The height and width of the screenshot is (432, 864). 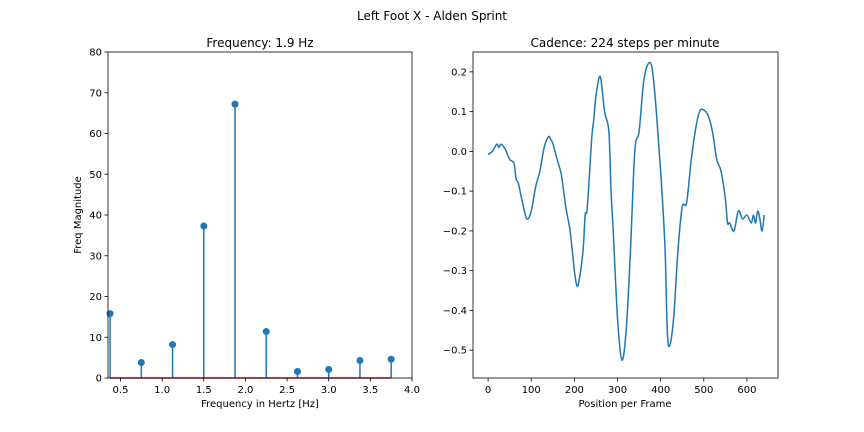 What do you see at coordinates (287, 390) in the screenshot?
I see `x-tick-label: 2.5` at bounding box center [287, 390].